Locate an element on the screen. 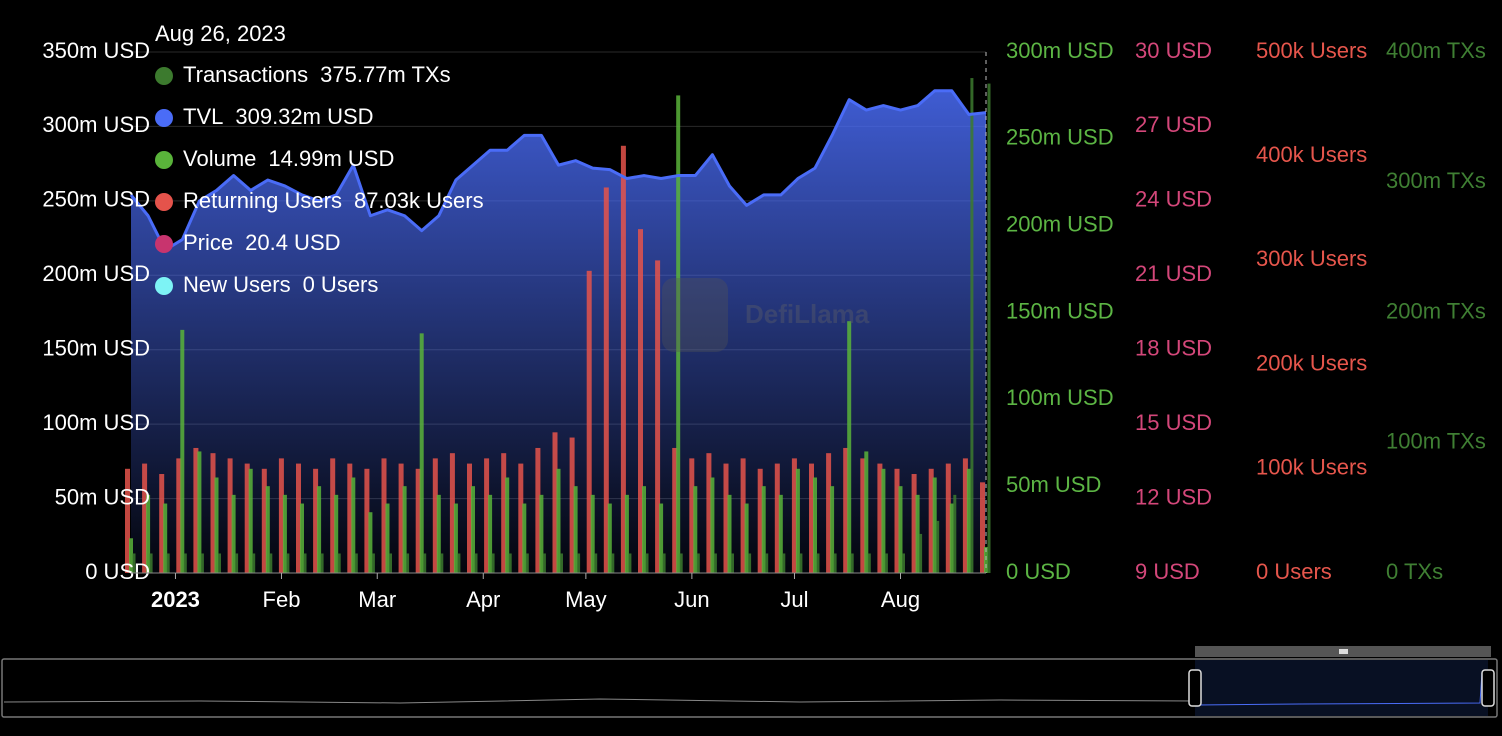  tooltip-series-value: 309.32m USD is located at coordinates (304, 116).